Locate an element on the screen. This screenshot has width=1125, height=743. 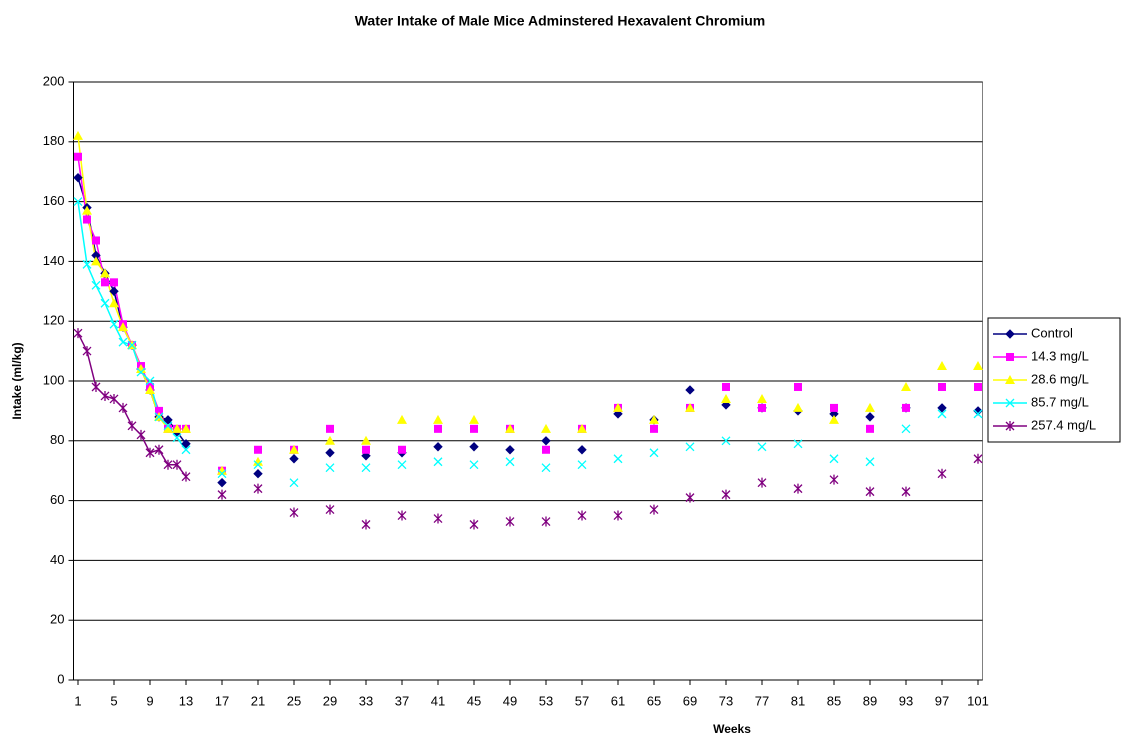
x-tick-label: 61 is located at coordinates (618, 700).